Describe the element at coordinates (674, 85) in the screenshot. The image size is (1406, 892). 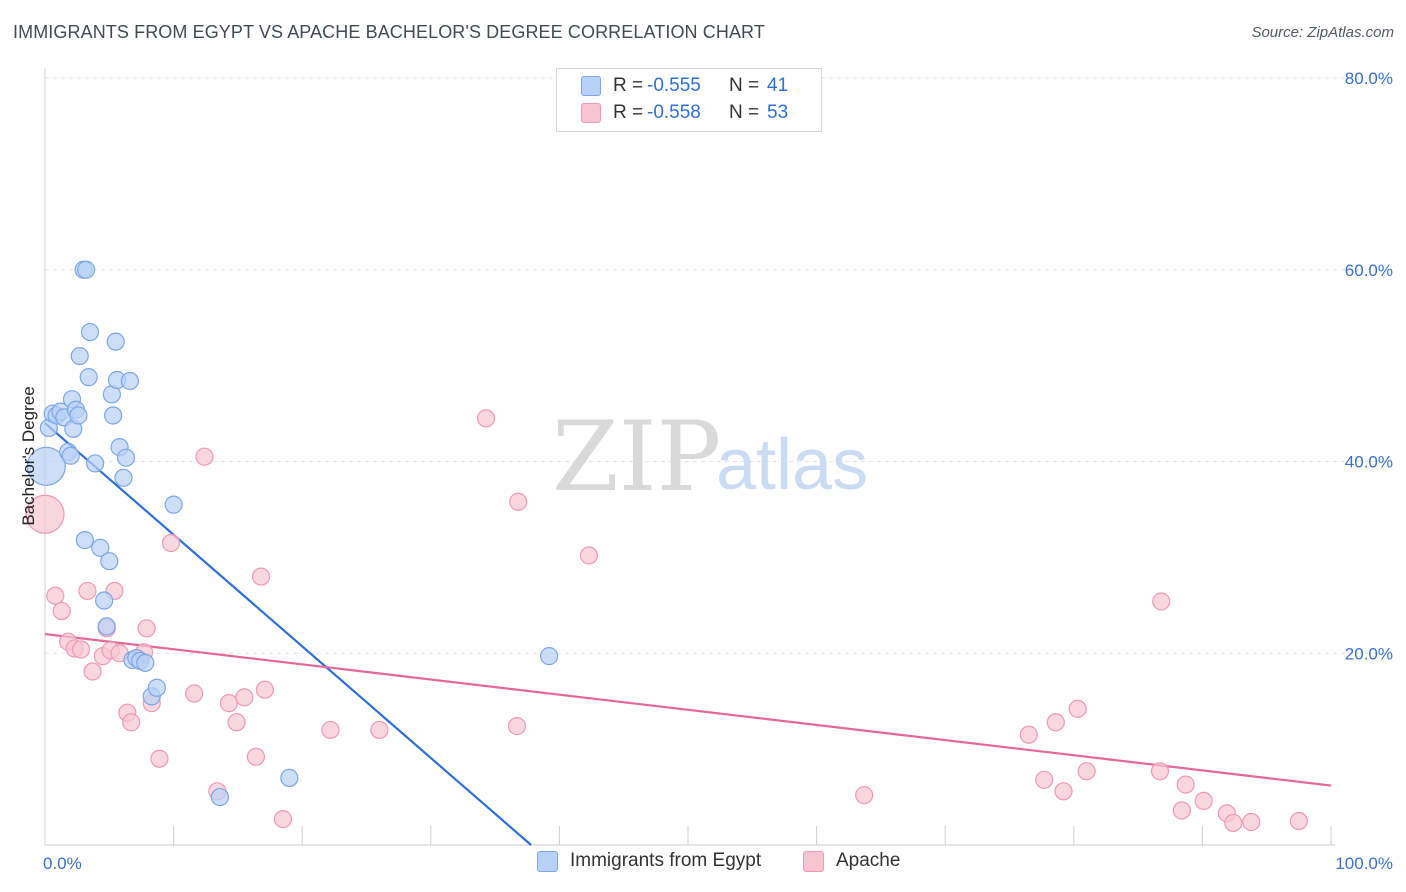
I see `legend-r-value: -0.555` at that location.